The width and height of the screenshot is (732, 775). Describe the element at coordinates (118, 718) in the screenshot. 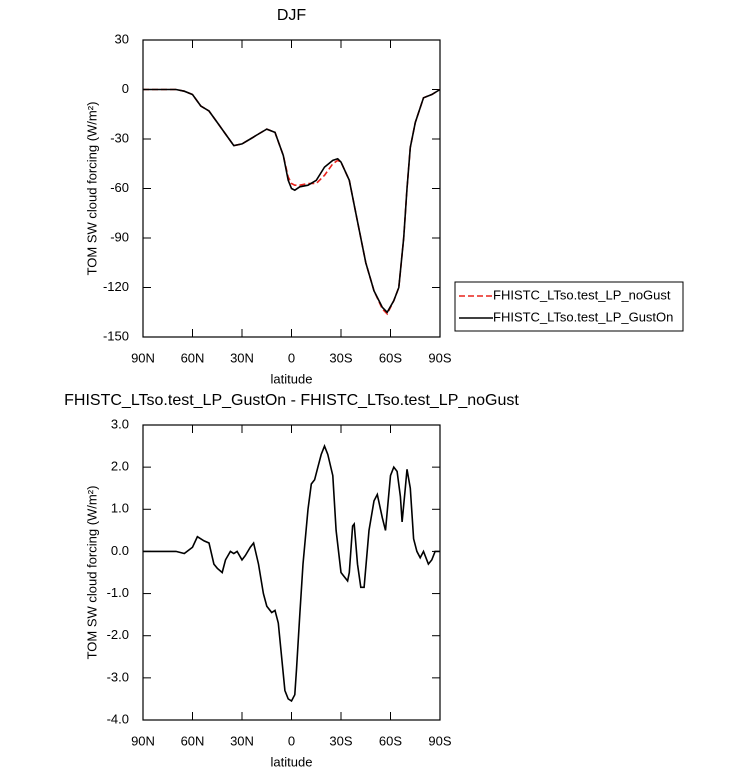

I see `y-tick-label: -4.0` at that location.